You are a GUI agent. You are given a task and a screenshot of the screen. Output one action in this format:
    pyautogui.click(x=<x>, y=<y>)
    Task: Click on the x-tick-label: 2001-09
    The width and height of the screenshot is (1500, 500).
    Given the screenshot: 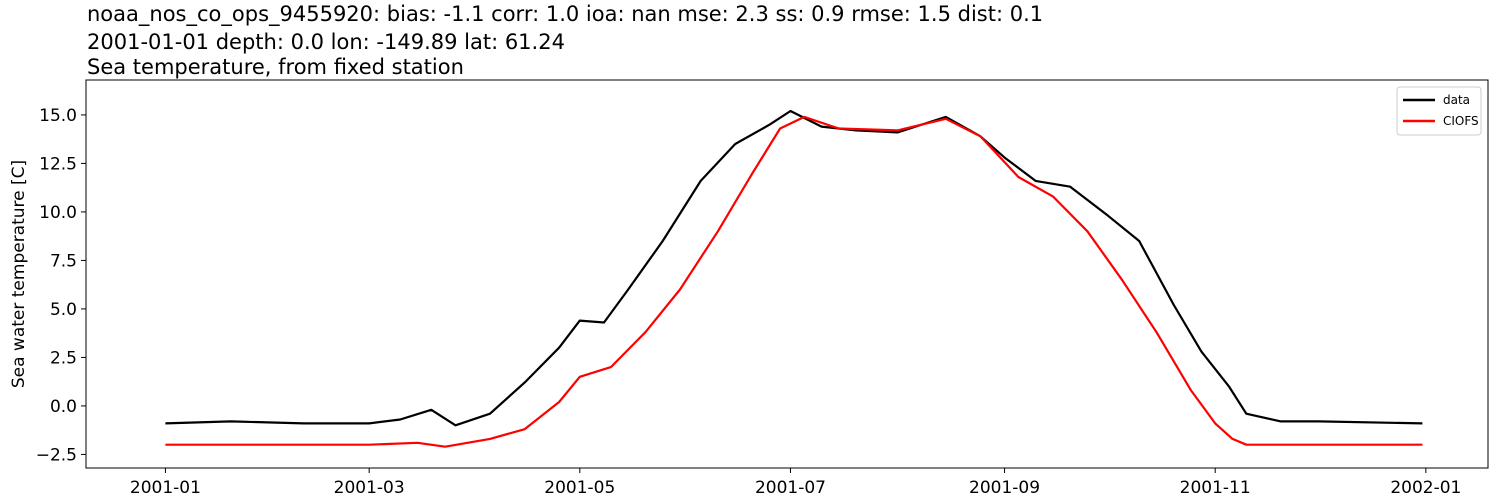 What is the action you would take?
    pyautogui.click(x=1004, y=488)
    